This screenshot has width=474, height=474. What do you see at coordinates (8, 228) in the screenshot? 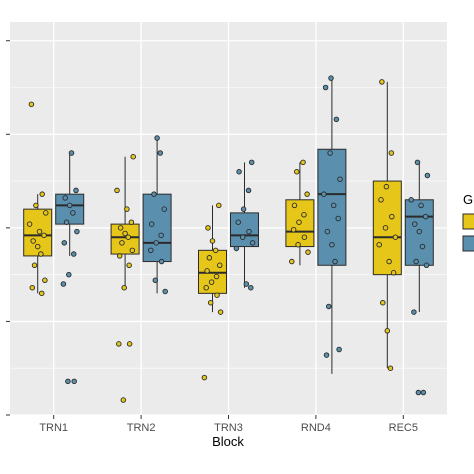
I see `y-axis-ticks` at bounding box center [8, 228].